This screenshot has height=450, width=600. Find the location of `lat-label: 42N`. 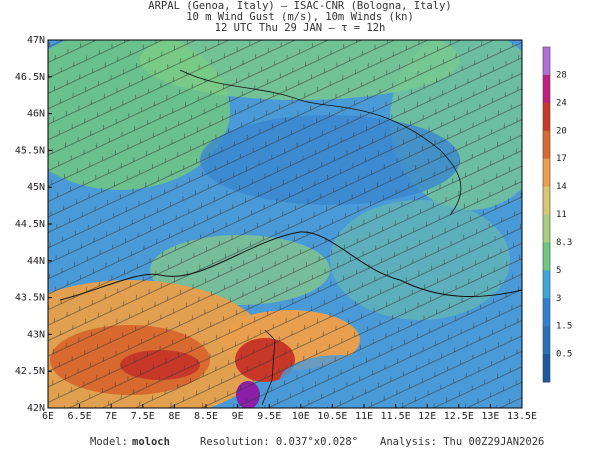

lat-label: 42N is located at coordinates (36, 408).